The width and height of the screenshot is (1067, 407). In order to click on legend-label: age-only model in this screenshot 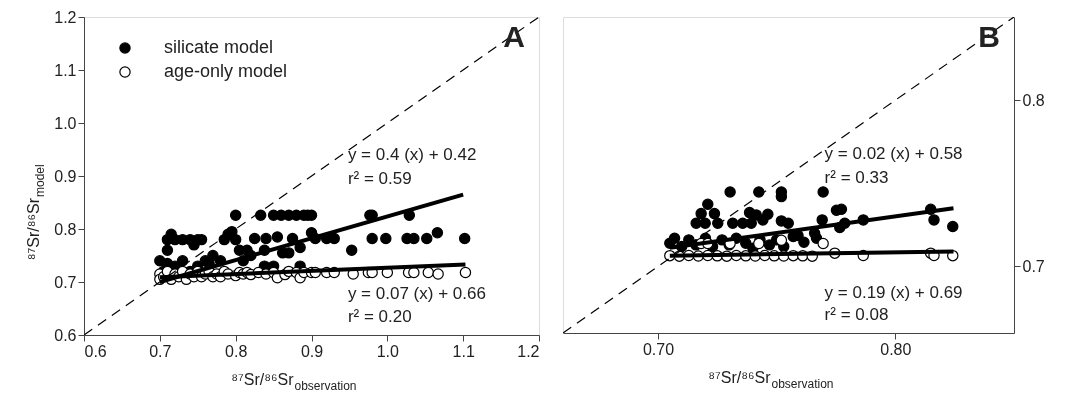, I will do `click(226, 71)`.